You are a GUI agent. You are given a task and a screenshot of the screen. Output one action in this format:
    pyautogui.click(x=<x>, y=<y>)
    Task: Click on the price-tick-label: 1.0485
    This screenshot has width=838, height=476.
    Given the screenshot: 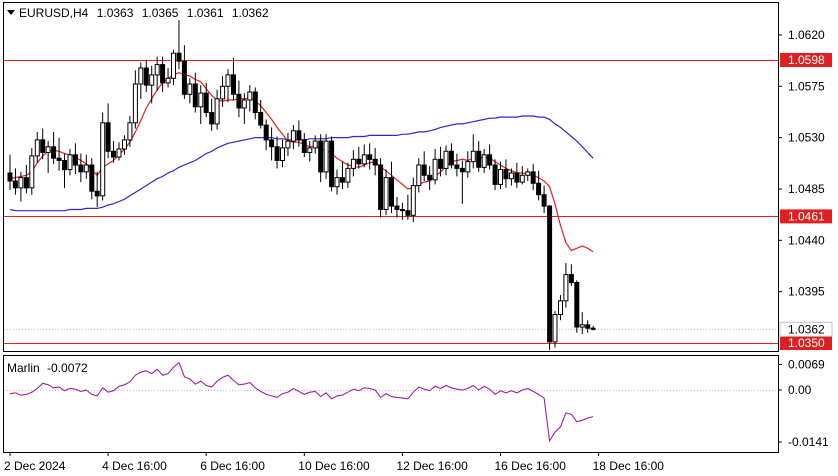 What is the action you would take?
    pyautogui.click(x=806, y=189)
    